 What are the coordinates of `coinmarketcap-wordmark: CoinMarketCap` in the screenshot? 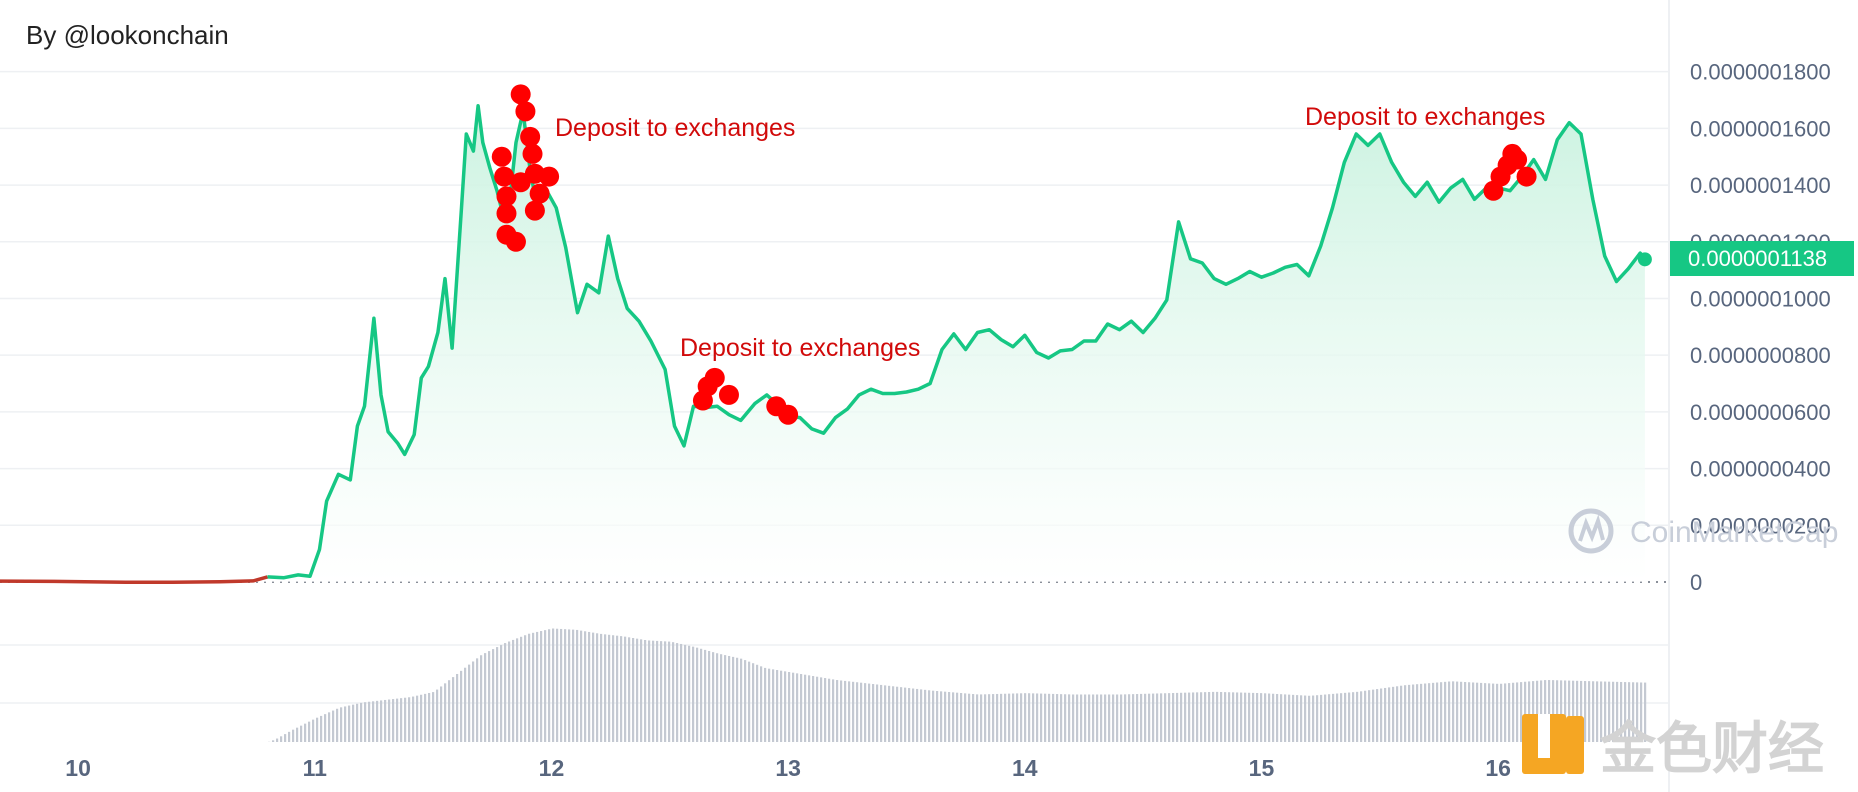 It's located at (1734, 532).